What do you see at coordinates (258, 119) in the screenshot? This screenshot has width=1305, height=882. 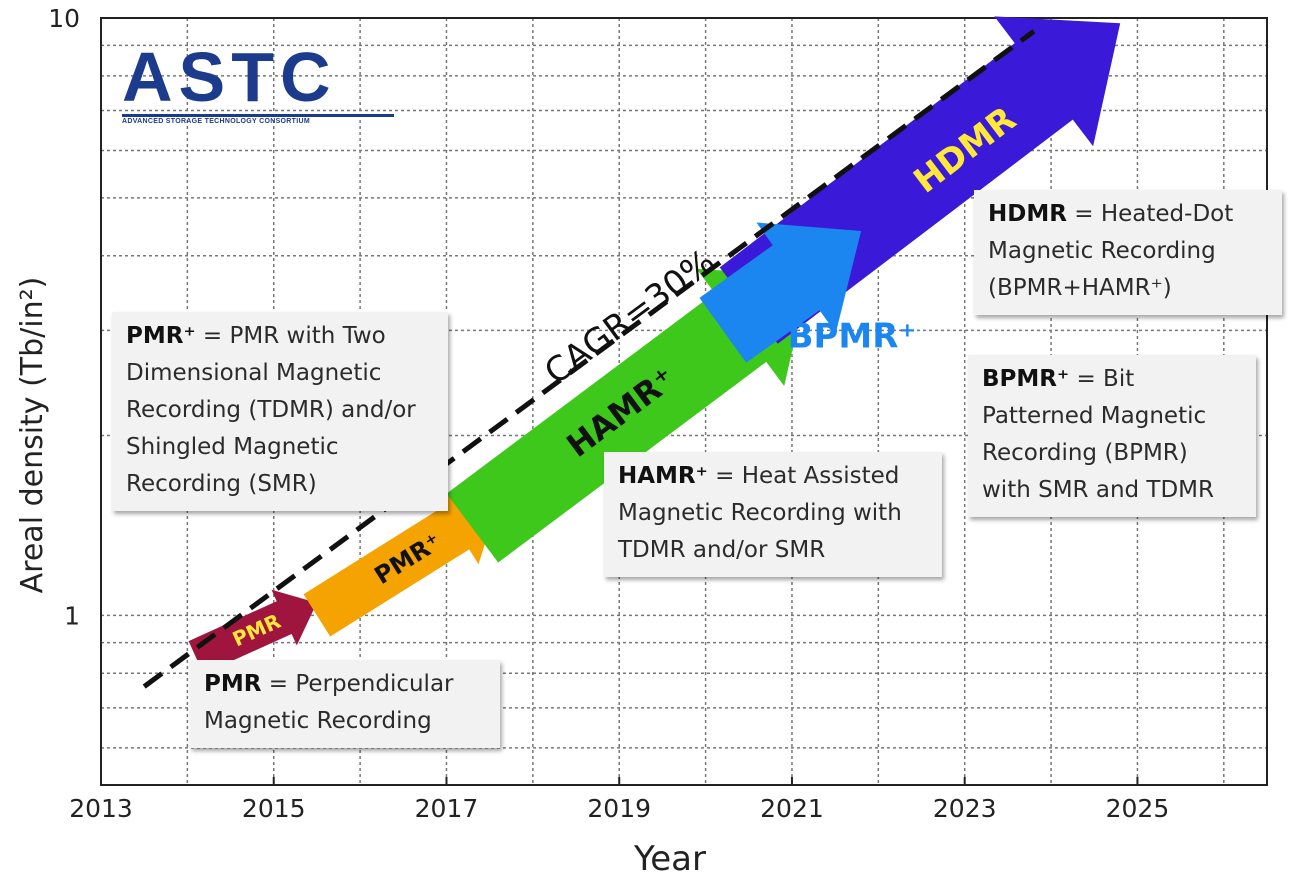 I see `logo-subtitle: ADVANCED STORAGE TECHNOLOGY CONSORTIUM` at bounding box center [258, 119].